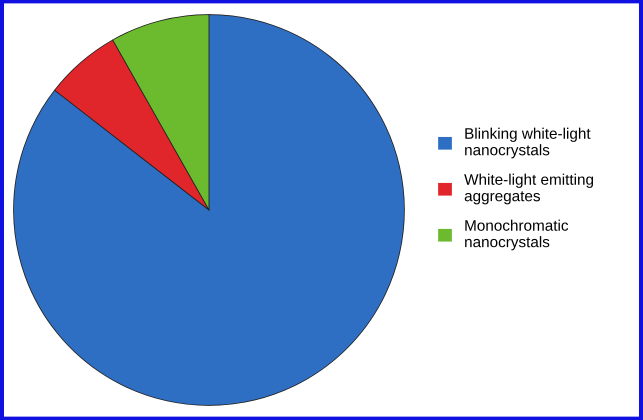 This screenshot has height=420, width=643. I want to click on legend-label: Monochromatic nanocrystals, so click(516, 235).